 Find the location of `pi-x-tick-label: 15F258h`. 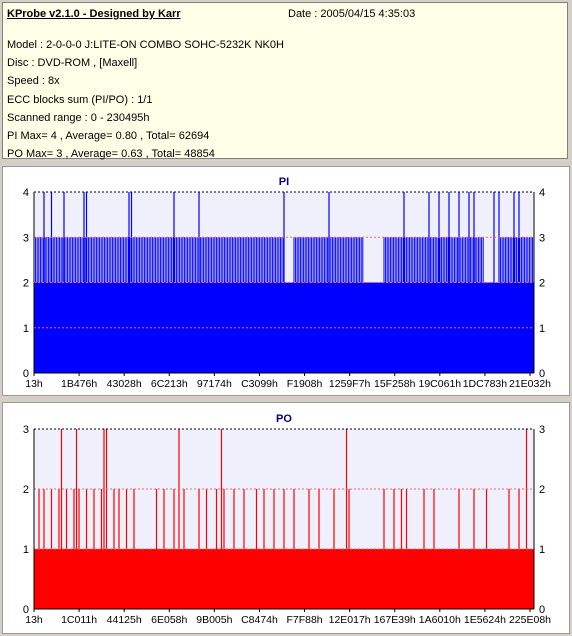

pi-x-tick-label: 15F258h is located at coordinates (395, 384).